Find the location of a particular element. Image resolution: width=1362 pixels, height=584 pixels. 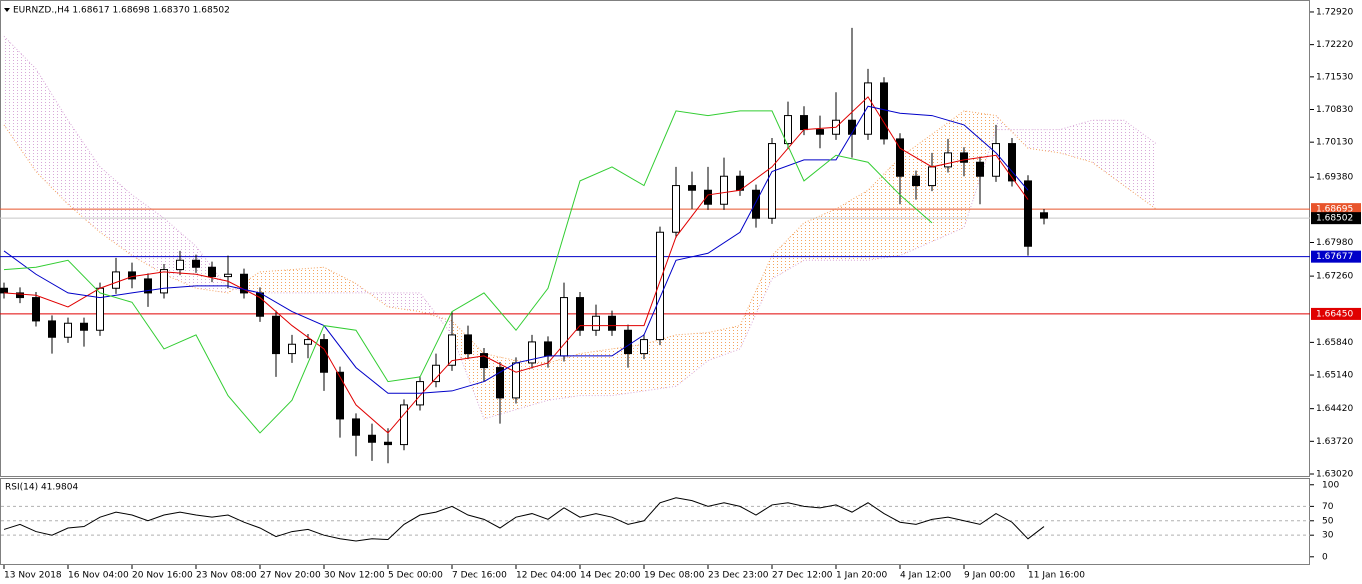

y-tick-label: 1.63720 is located at coordinates (1334, 442).